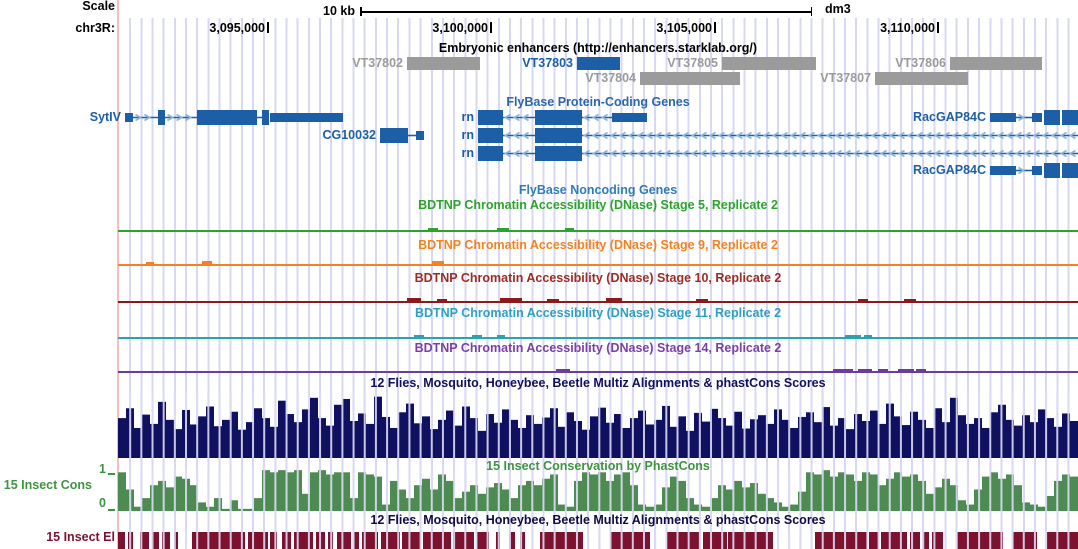 Image resolution: width=1078 pixels, height=549 pixels. What do you see at coordinates (598, 466) in the screenshot?
I see `conservation-track-title: 15 Insect Conservation by PhastCons` at bounding box center [598, 466].